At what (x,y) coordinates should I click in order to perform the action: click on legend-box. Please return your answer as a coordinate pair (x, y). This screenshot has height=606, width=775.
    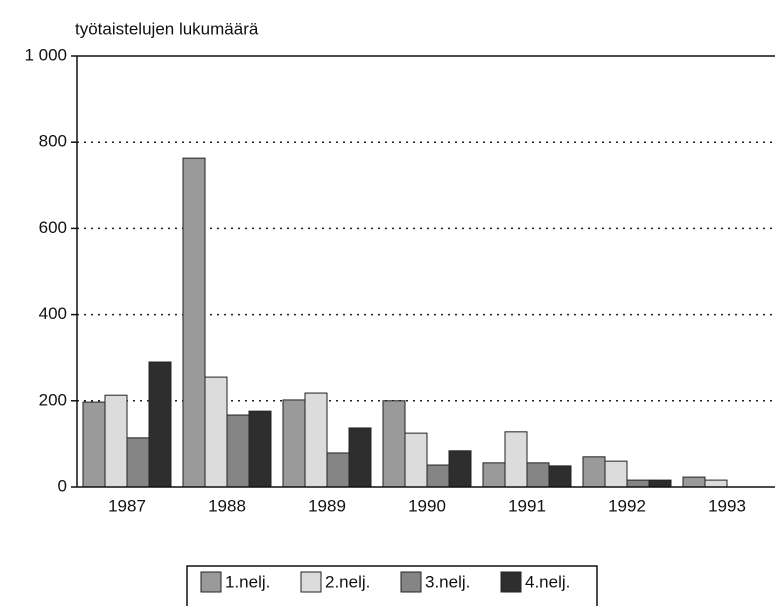
    Looking at the image, I should click on (392, 585).